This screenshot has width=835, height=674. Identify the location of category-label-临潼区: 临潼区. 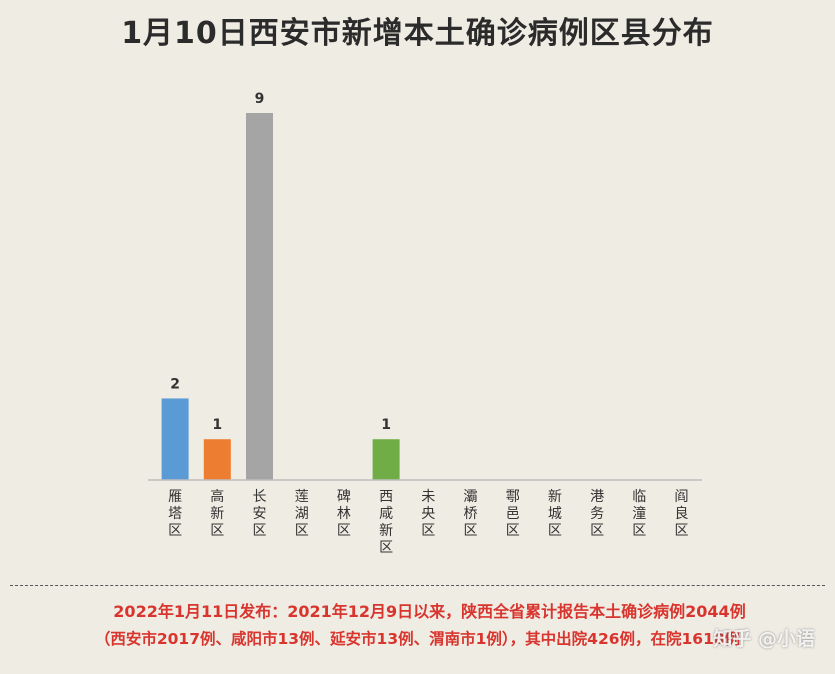
(639, 514).